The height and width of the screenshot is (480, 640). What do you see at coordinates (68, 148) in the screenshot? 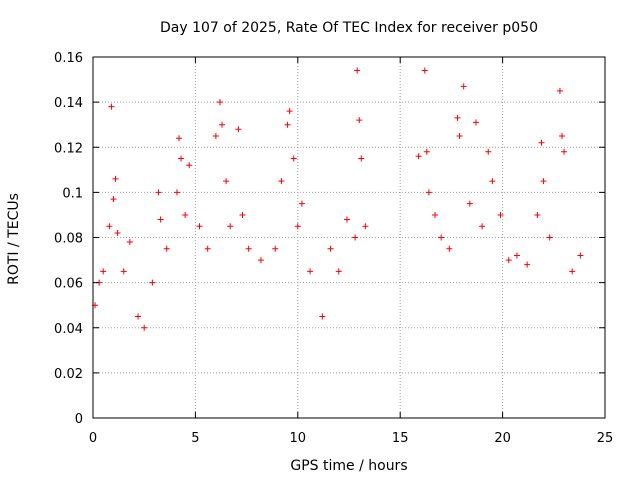
I see `y-tick-label: 0.12` at bounding box center [68, 148].